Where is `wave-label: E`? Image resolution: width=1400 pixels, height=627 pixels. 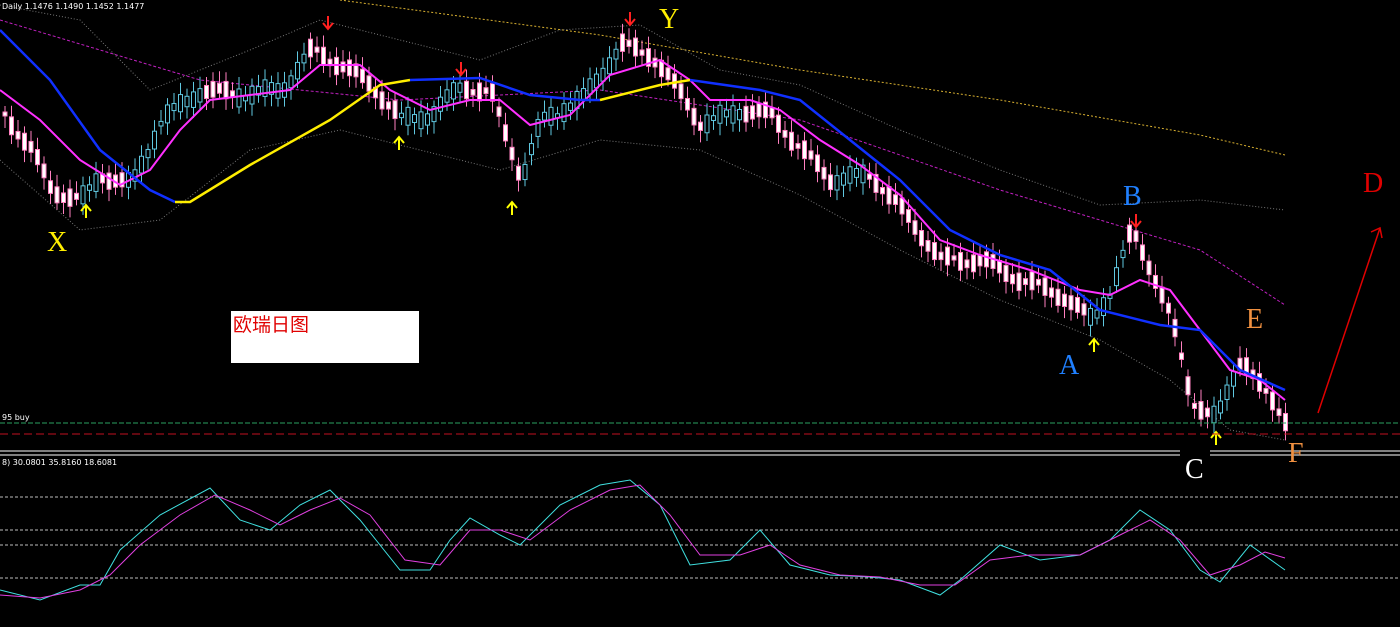 wave-label: E is located at coordinates (1254, 319).